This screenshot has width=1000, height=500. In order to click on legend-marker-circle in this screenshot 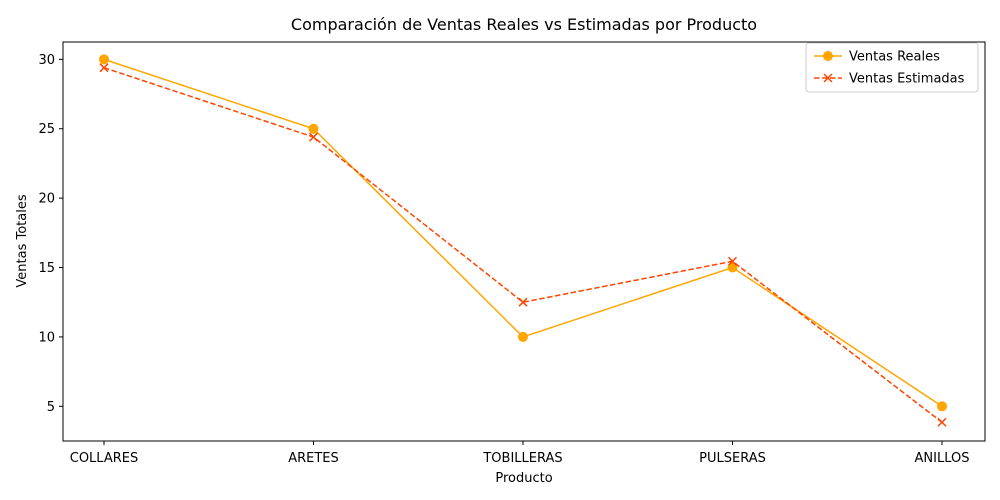, I will do `click(828, 56)`.